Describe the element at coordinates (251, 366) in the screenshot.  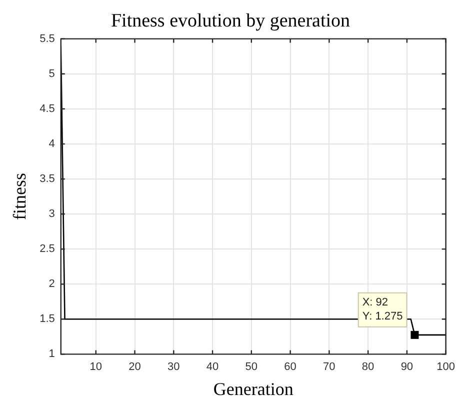
I see `x-tick-label: 50` at that location.